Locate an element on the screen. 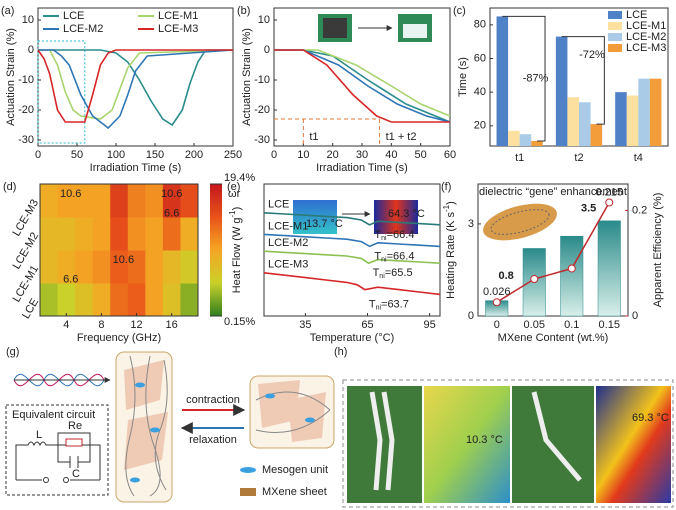 Image resolution: width=676 pixels, height=510 pixels. forward-label: contraction is located at coordinates (213, 400).